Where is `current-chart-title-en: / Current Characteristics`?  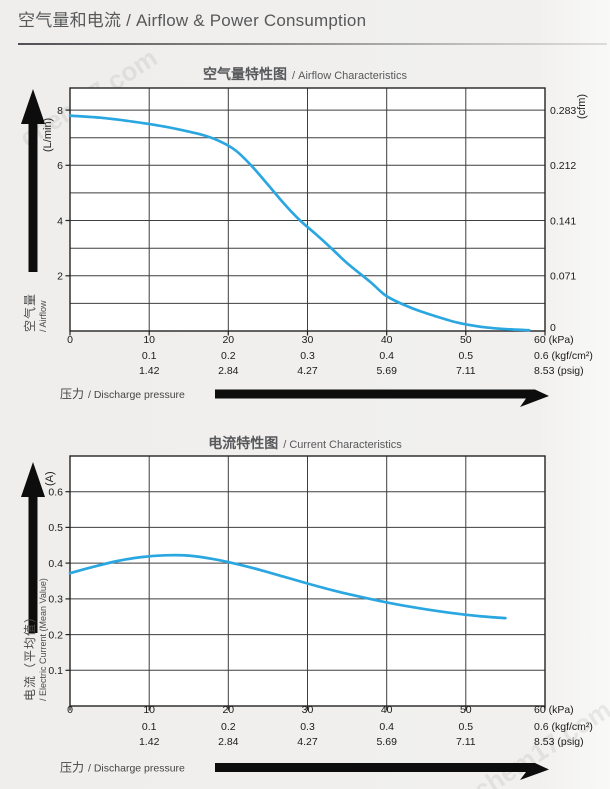 current-chart-title-en: / Current Characteristics is located at coordinates (342, 445).